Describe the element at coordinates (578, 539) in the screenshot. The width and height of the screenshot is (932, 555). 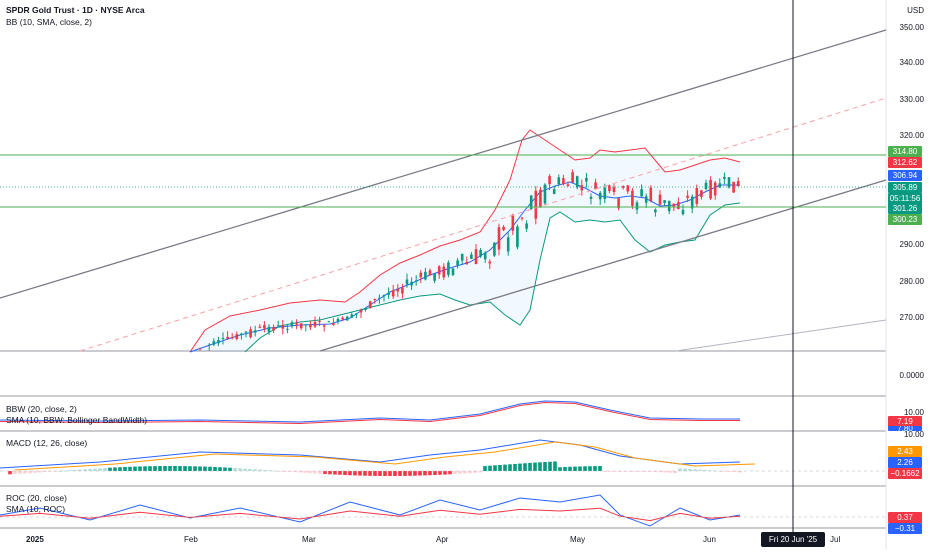
I see `time-label: May` at that location.